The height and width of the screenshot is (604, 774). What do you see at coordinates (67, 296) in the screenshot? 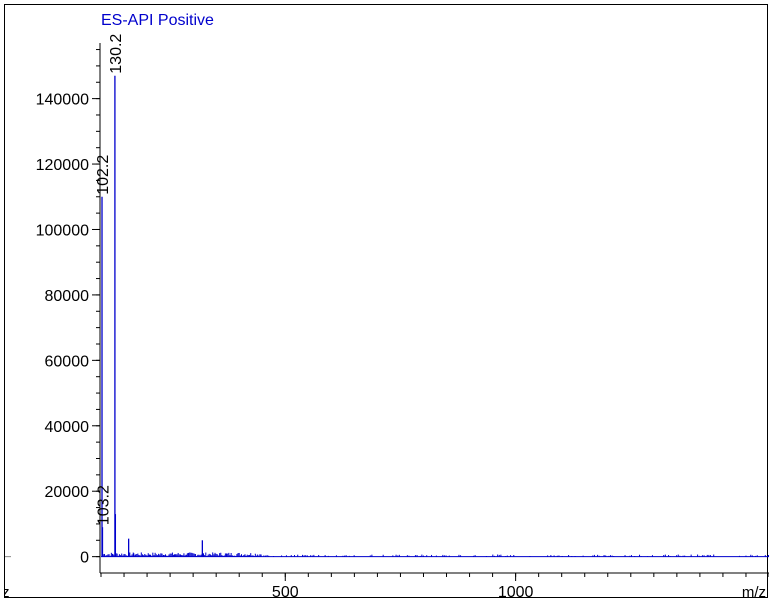
I see `y-tick-label: 80000` at bounding box center [67, 296].